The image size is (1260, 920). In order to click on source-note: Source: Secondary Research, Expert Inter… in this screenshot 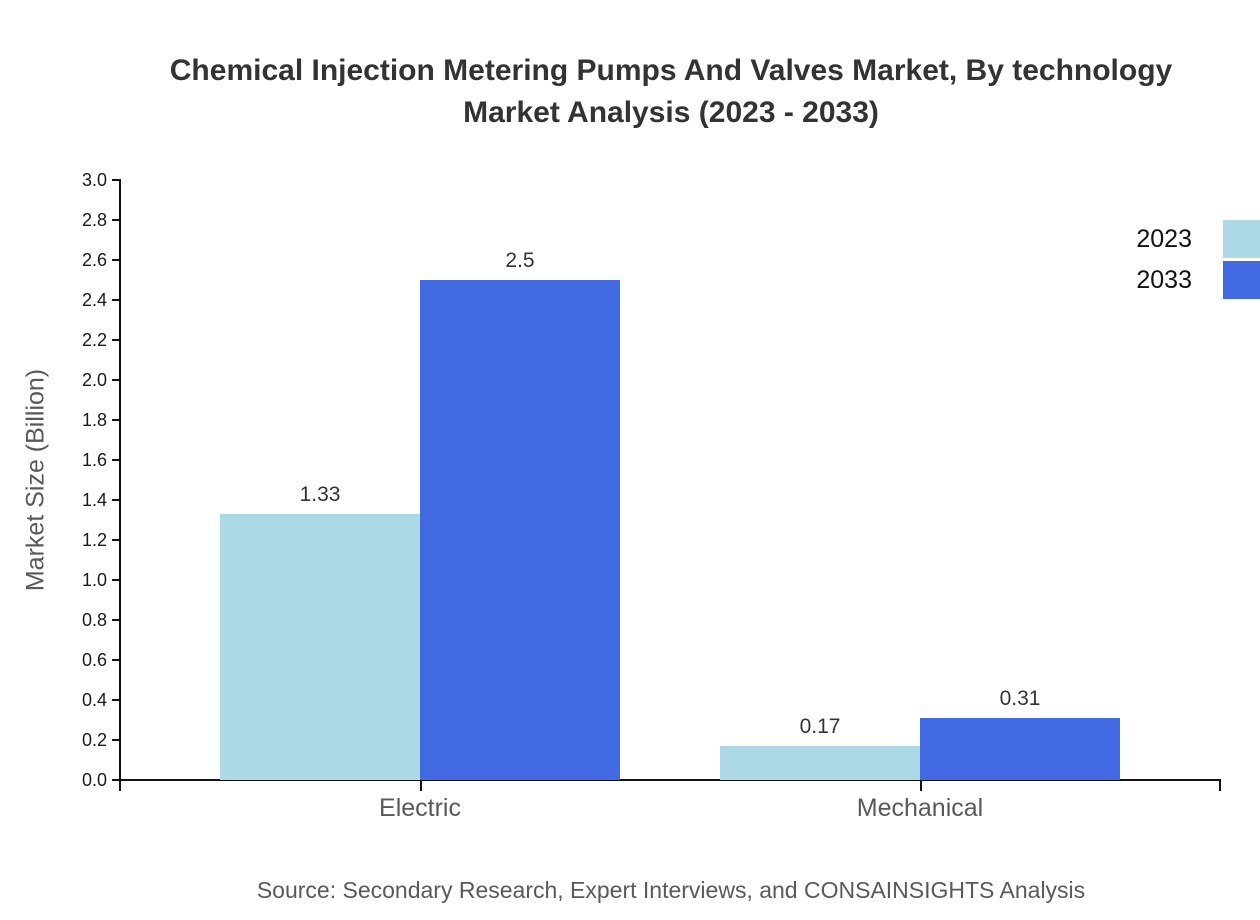, I will do `click(671, 890)`.